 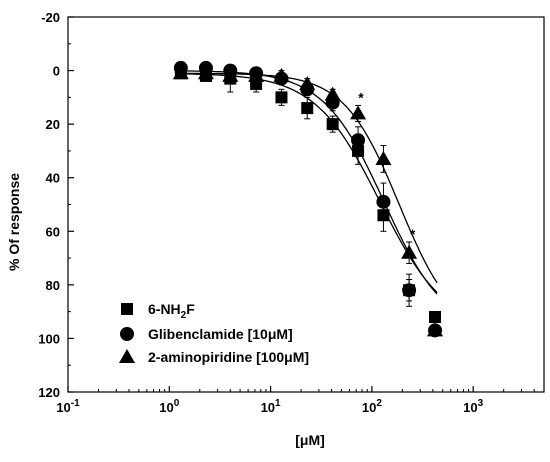 I want to click on y-tick-label: 20, so click(x=53, y=124).